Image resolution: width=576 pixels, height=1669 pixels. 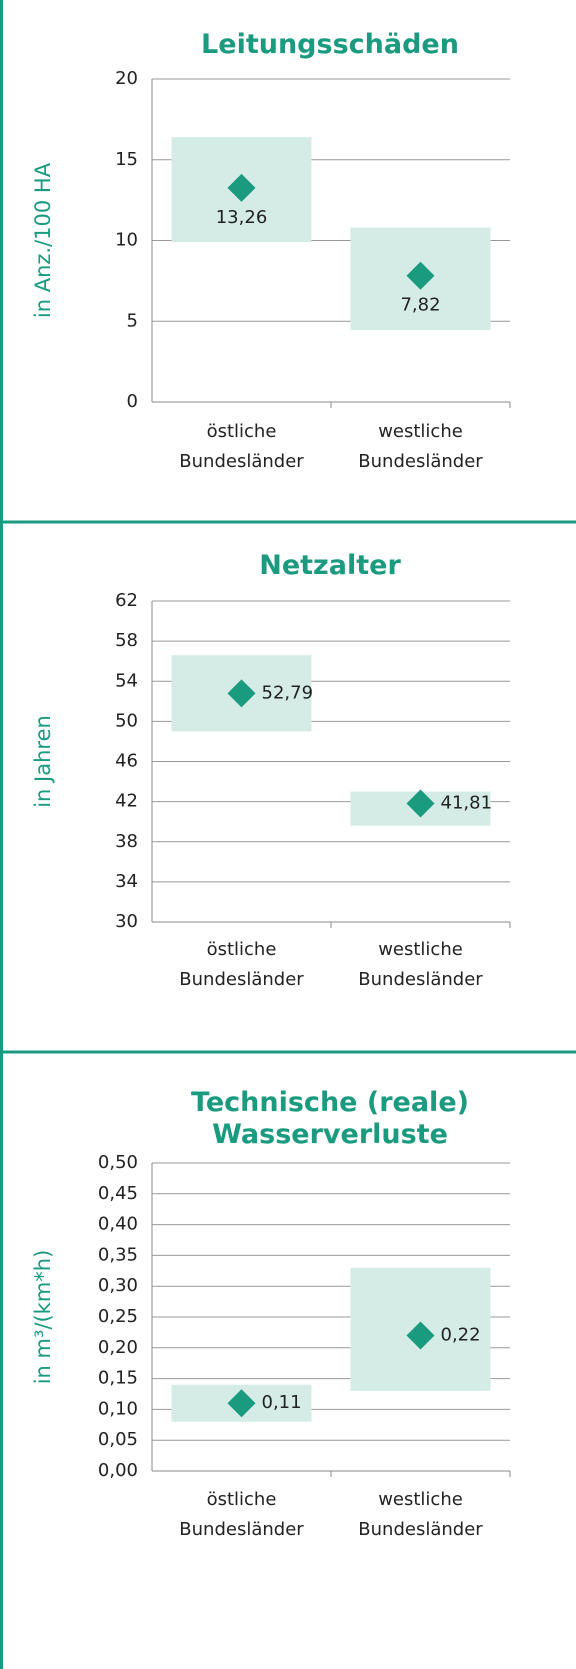 What do you see at coordinates (126, 881) in the screenshot?
I see `y-tick-label: 34` at bounding box center [126, 881].